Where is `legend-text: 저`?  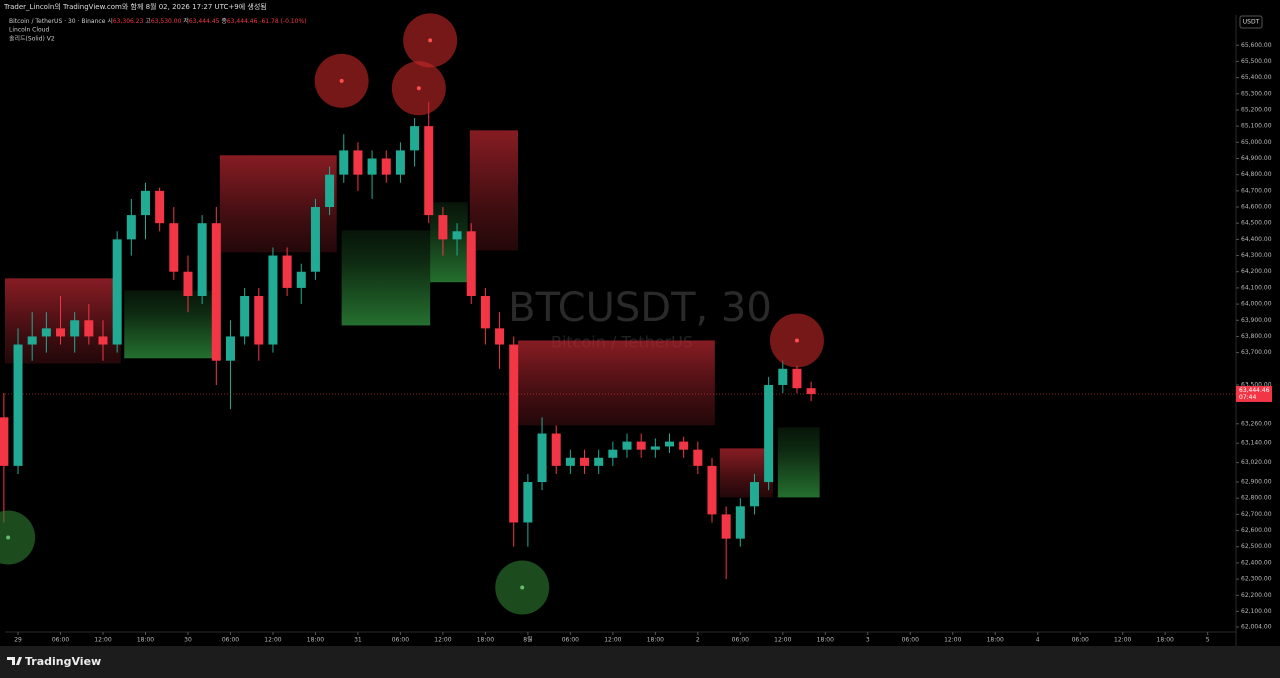
legend-text: 저 is located at coordinates (186, 21).